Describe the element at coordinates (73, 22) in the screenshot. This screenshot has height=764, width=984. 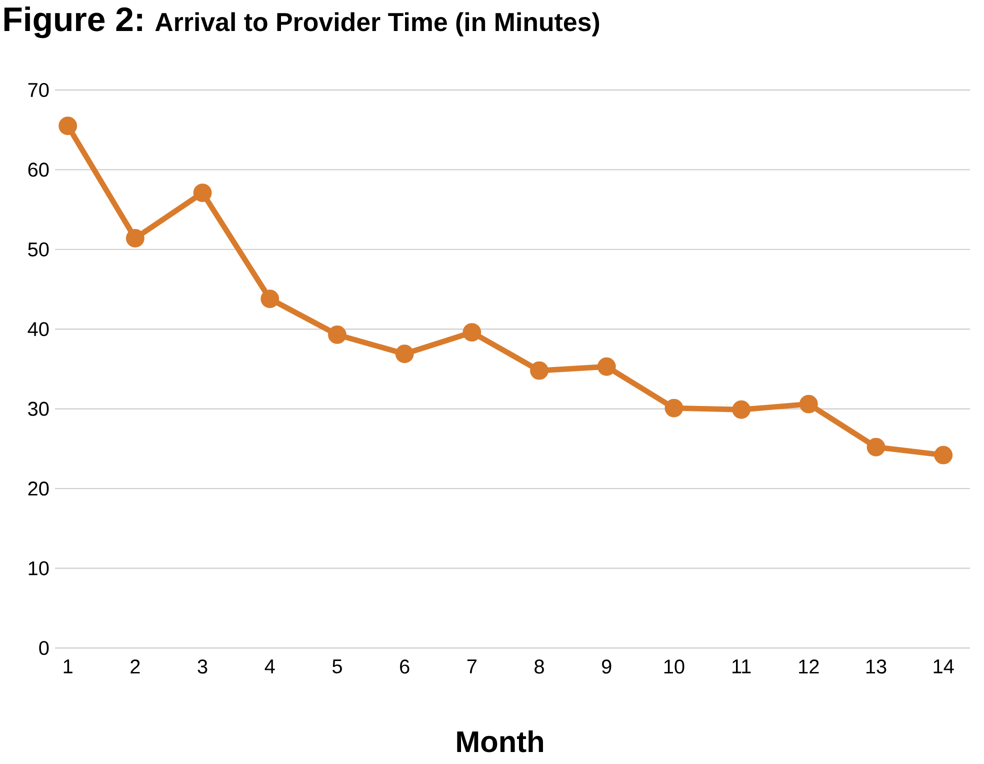
I see `chart-title: Figure 2:` at that location.